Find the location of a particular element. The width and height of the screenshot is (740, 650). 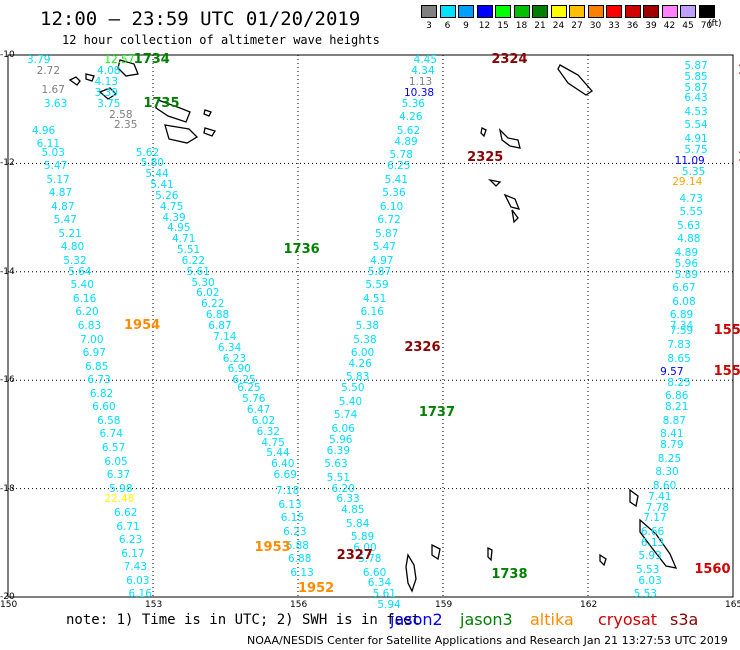

lon-tick-label: 162 is located at coordinates (589, 605).